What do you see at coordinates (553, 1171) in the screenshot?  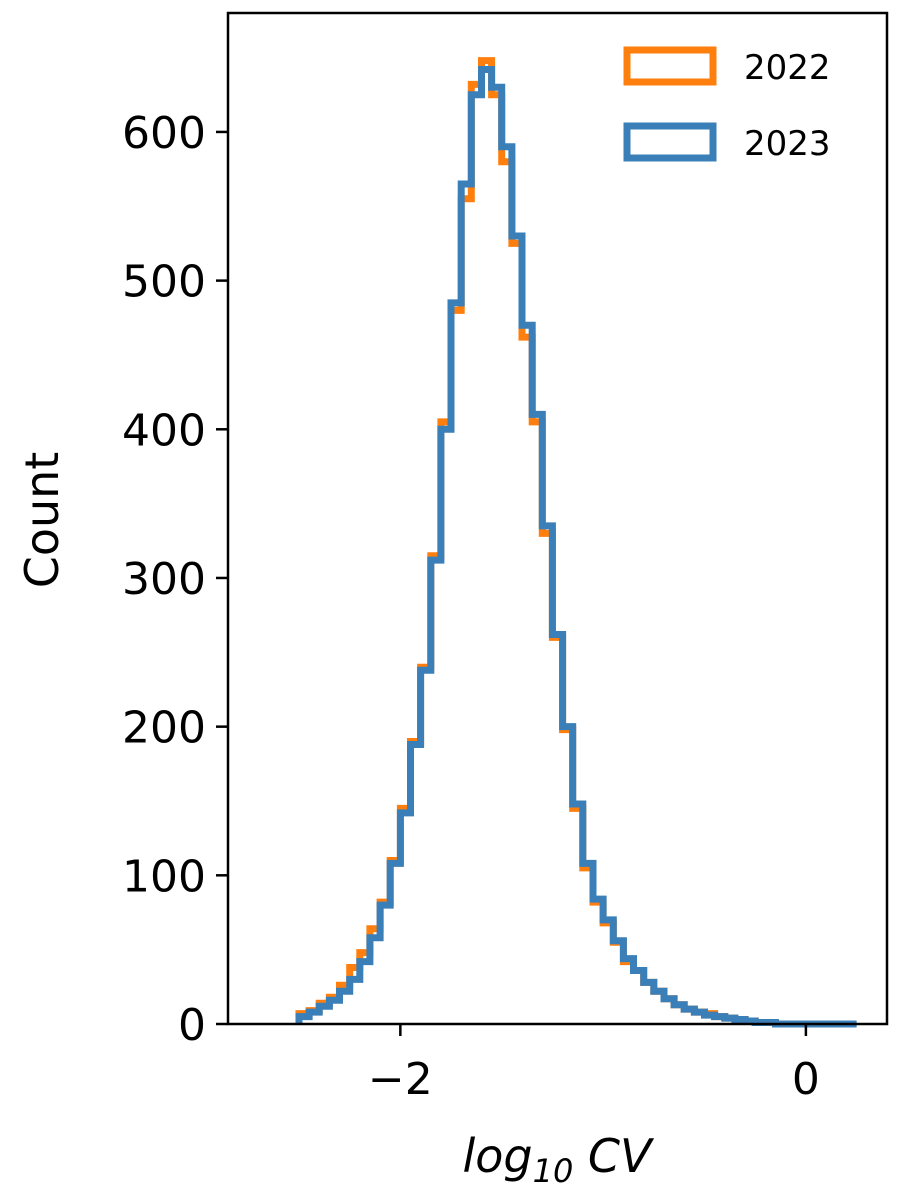 I see `x-axis-title-subscript: 10` at bounding box center [553, 1171].